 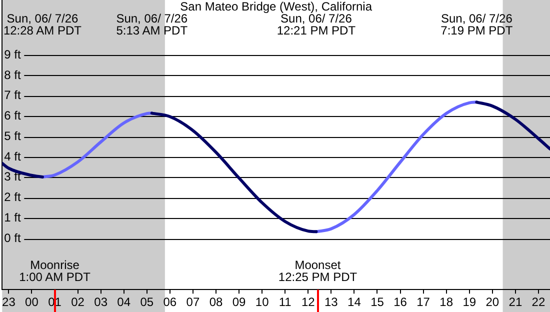 What do you see at coordinates (13, 217) in the screenshot?
I see `y-tick-label: 1 ft` at bounding box center [13, 217].